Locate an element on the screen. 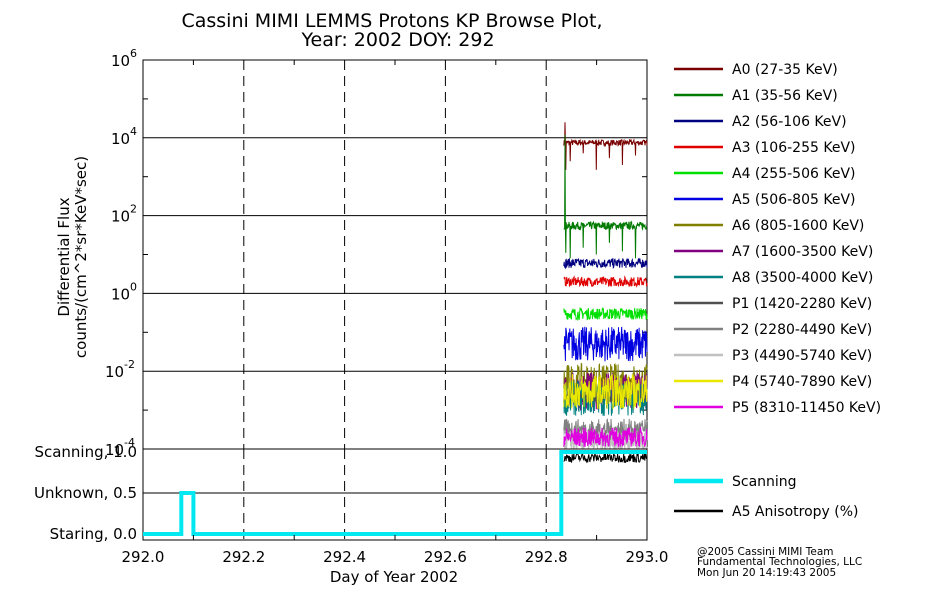  legend-item: P1 (1420-2280 KeV) is located at coordinates (773, 304).